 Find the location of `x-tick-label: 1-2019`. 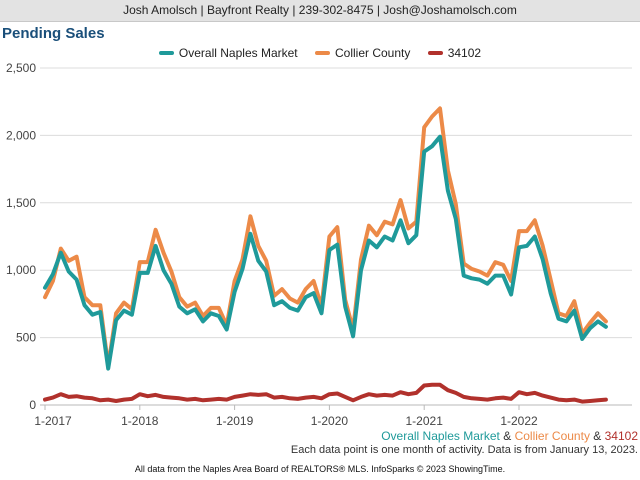

x-tick-label: 1-2019 is located at coordinates (235, 421).